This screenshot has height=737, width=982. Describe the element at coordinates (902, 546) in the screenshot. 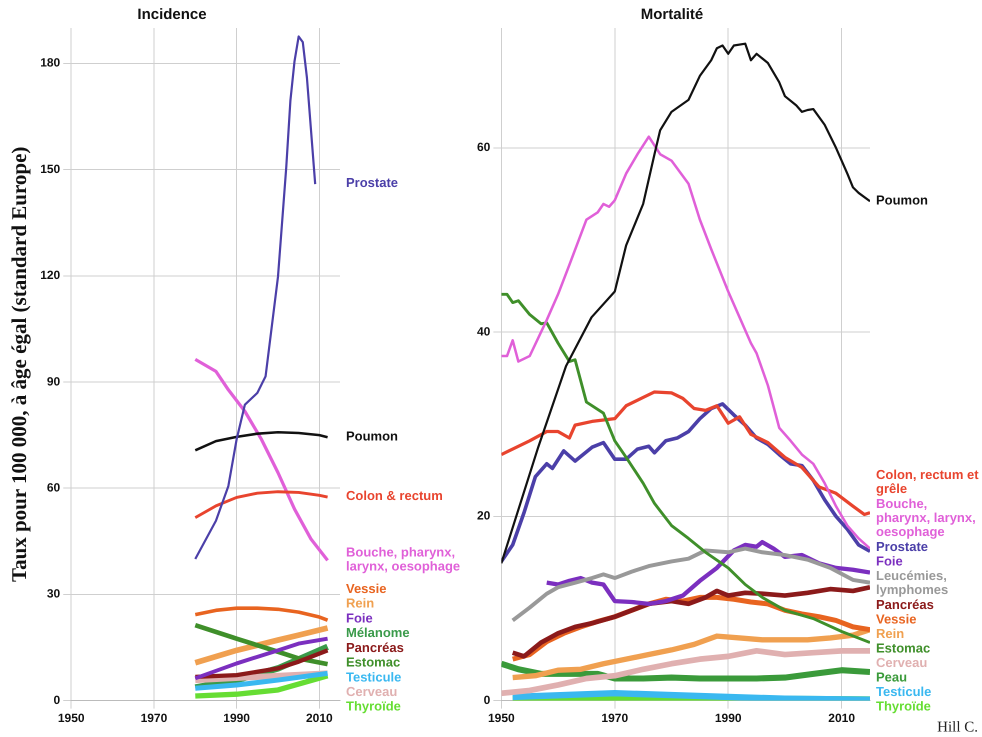

I see `series-label: Prostate` at that location.